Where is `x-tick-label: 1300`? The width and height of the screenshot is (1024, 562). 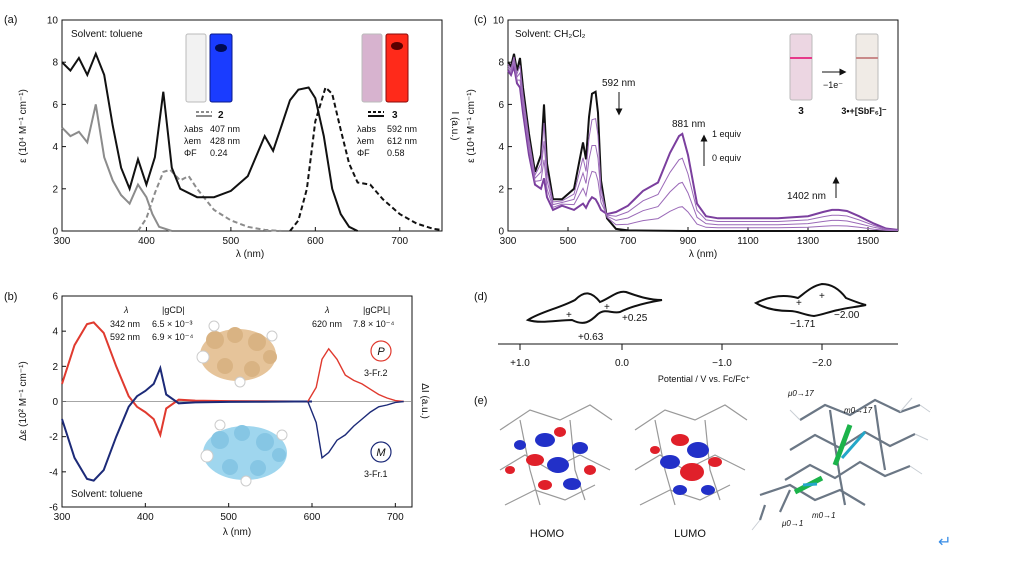
x-tick-label: 1300 is located at coordinates (808, 241).